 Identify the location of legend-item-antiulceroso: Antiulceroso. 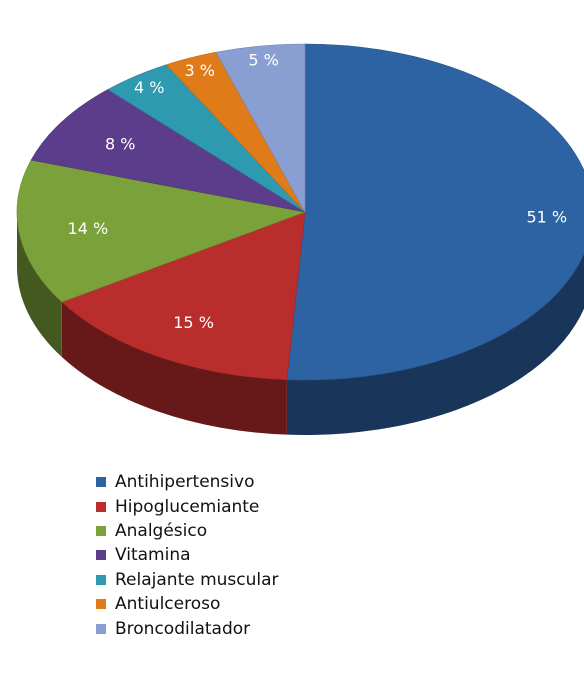
(187, 604).